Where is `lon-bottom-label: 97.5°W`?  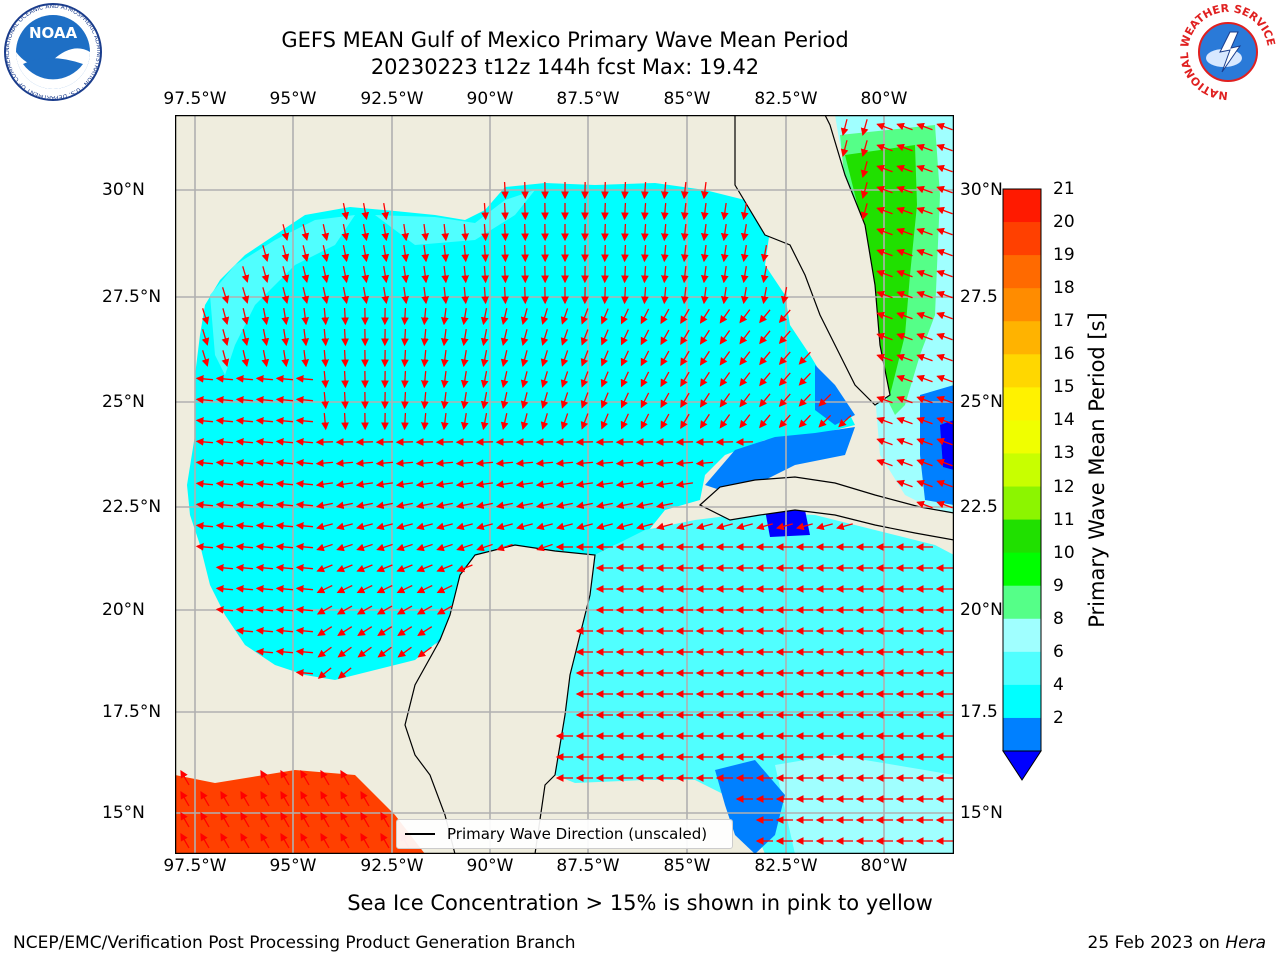
lon-bottom-label: 97.5°W is located at coordinates (195, 866).